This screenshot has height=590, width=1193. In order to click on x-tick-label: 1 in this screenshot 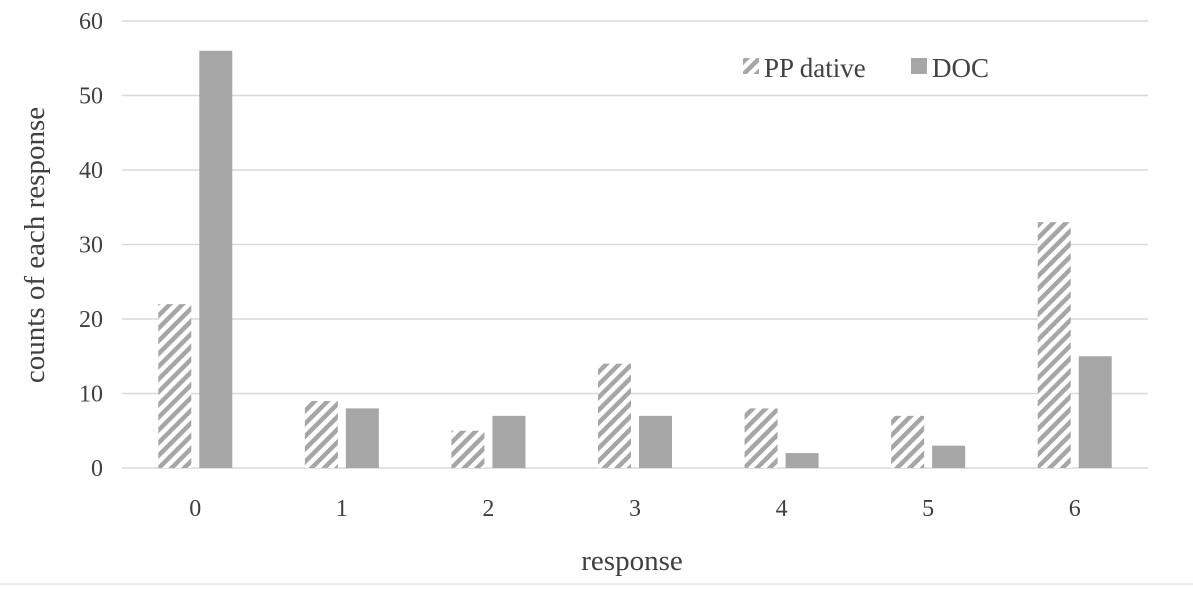, I will do `click(342, 509)`.